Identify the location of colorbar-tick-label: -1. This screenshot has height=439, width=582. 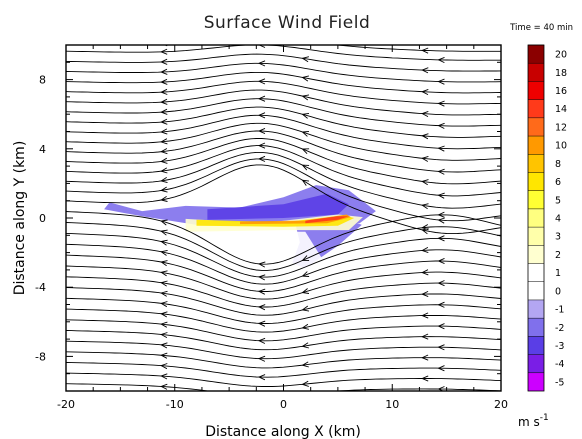
(559, 310).